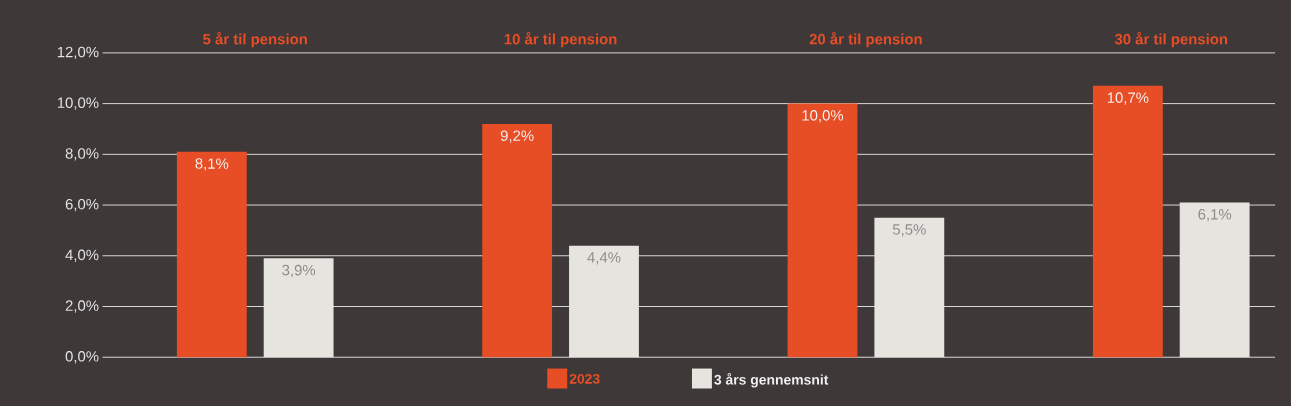 This screenshot has height=406, width=1291. What do you see at coordinates (823, 116) in the screenshot?
I see `data-label: 10,0%` at bounding box center [823, 116].